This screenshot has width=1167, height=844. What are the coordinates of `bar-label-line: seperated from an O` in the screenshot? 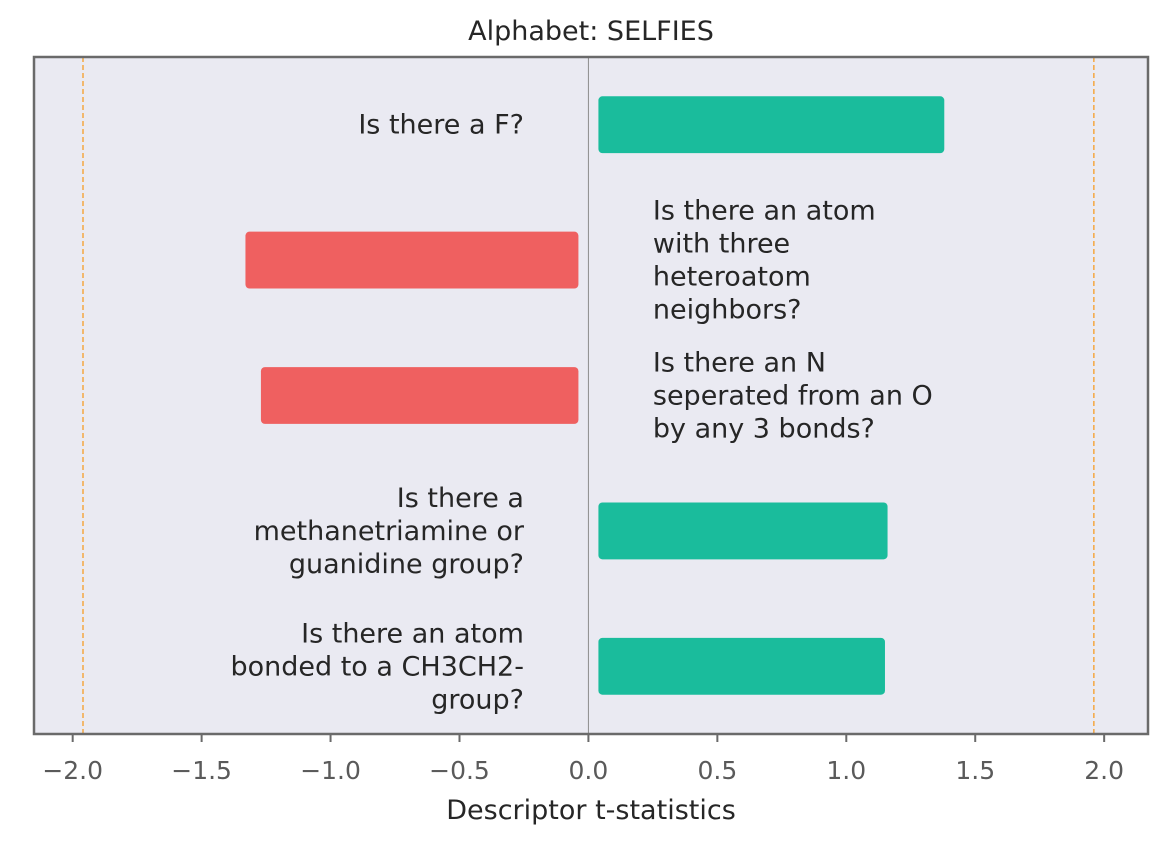 It's located at (793, 396).